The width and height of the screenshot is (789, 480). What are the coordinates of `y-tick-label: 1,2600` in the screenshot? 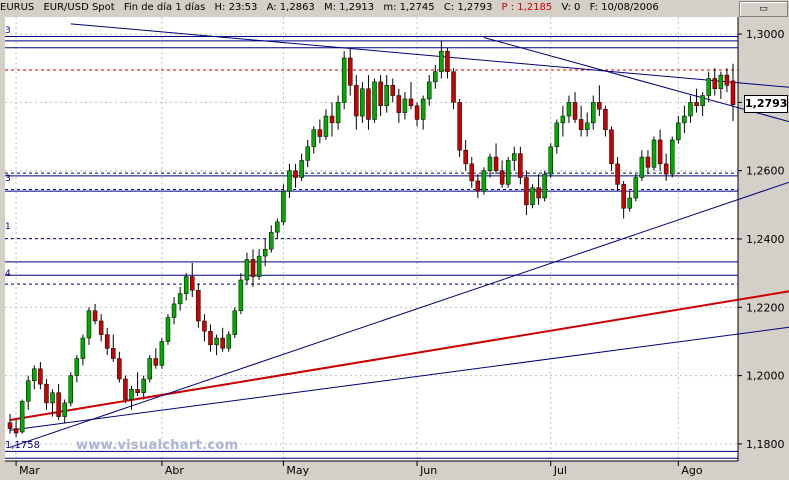 It's located at (765, 171).